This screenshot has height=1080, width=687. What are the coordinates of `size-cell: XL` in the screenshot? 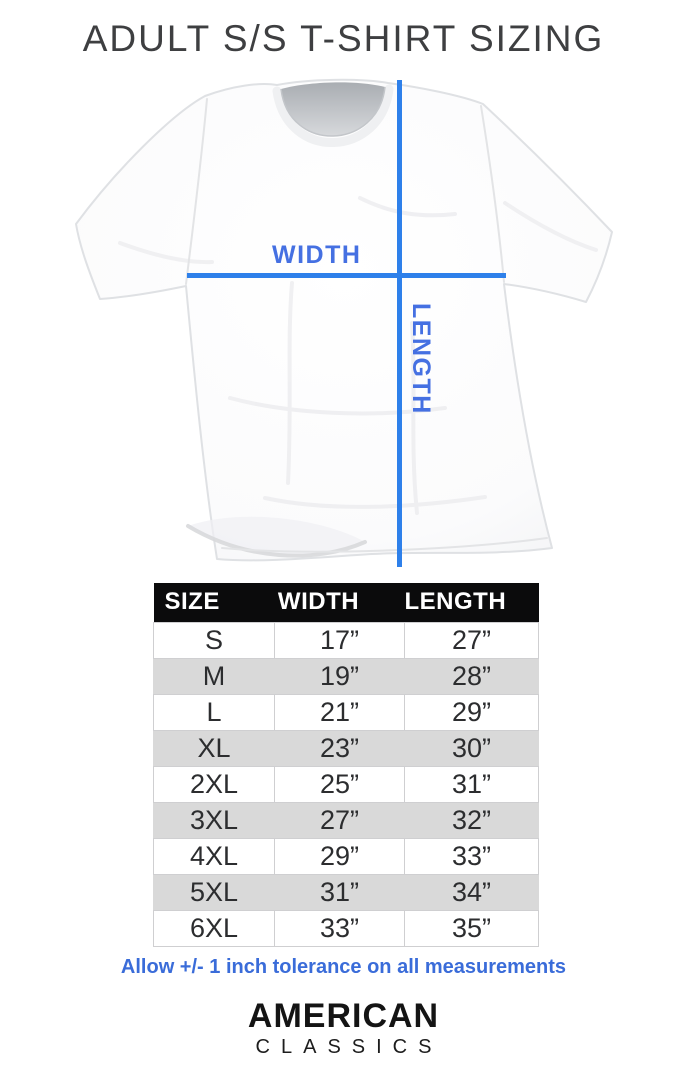 It's located at (214, 748).